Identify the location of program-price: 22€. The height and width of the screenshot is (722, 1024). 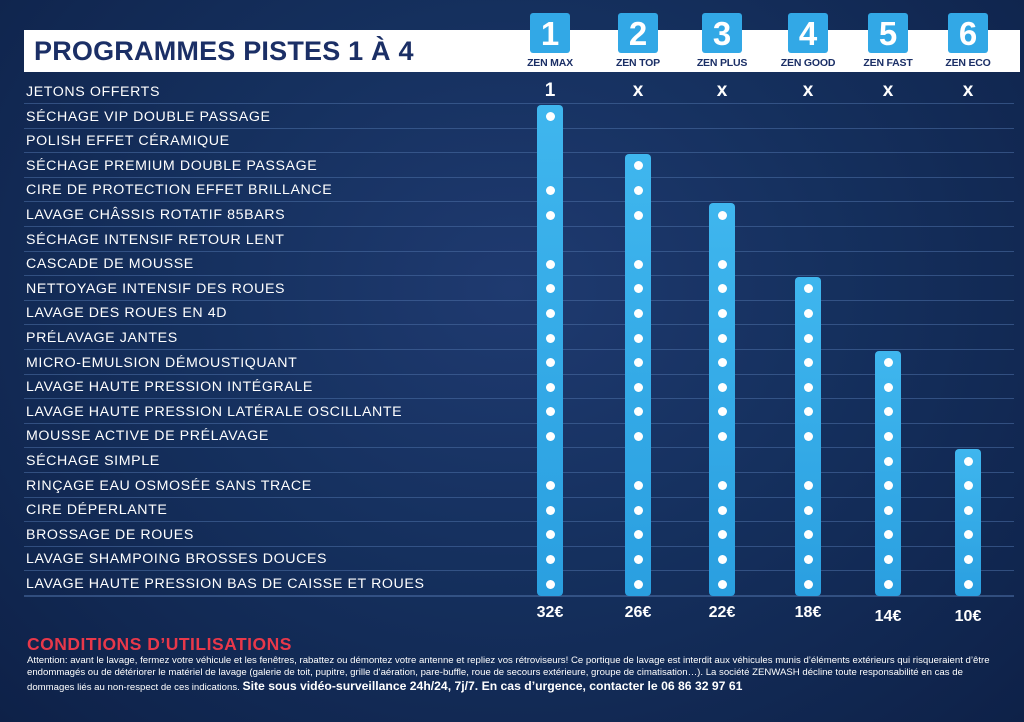
(722, 612).